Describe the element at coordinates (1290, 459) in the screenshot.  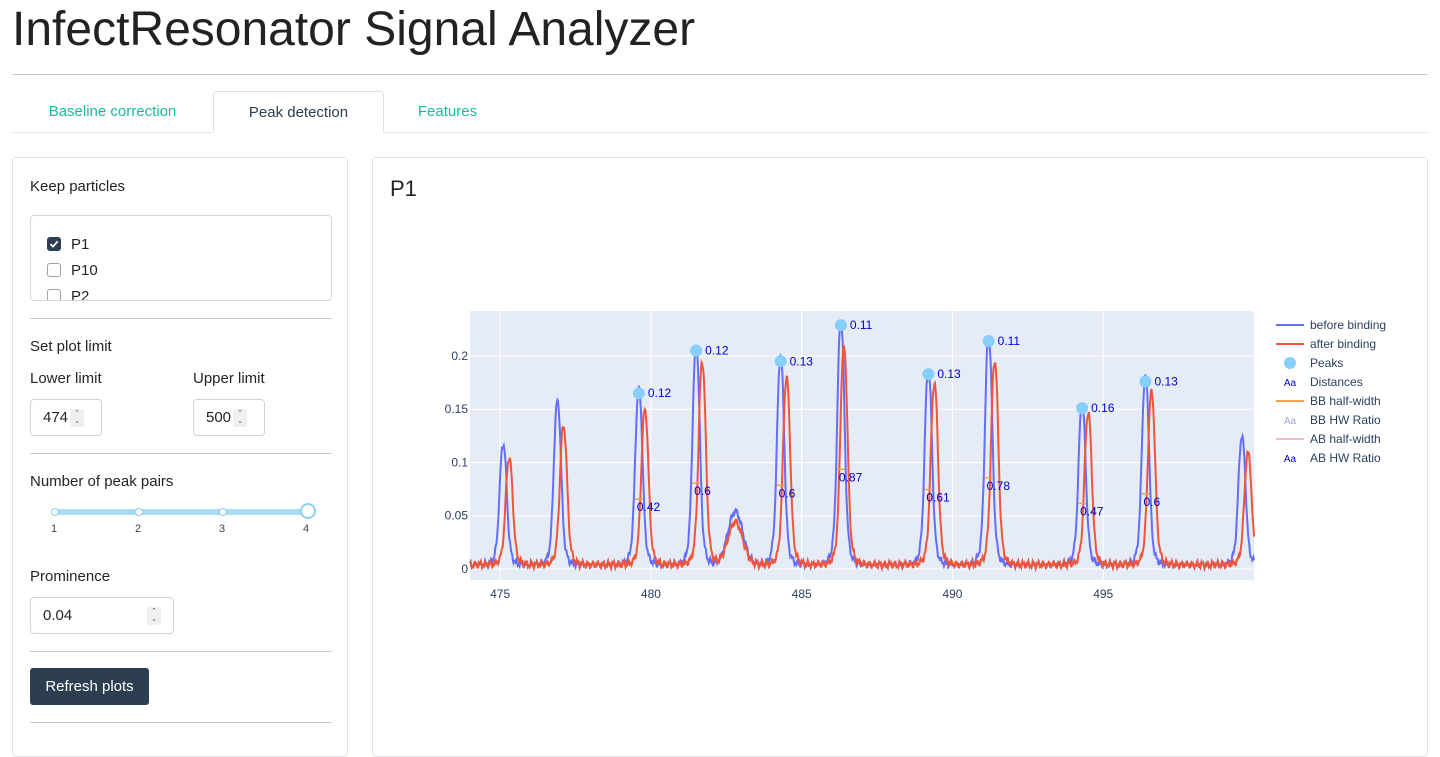
I see `legend-item-ab-hw-ratio-swatch: Aa` at that location.